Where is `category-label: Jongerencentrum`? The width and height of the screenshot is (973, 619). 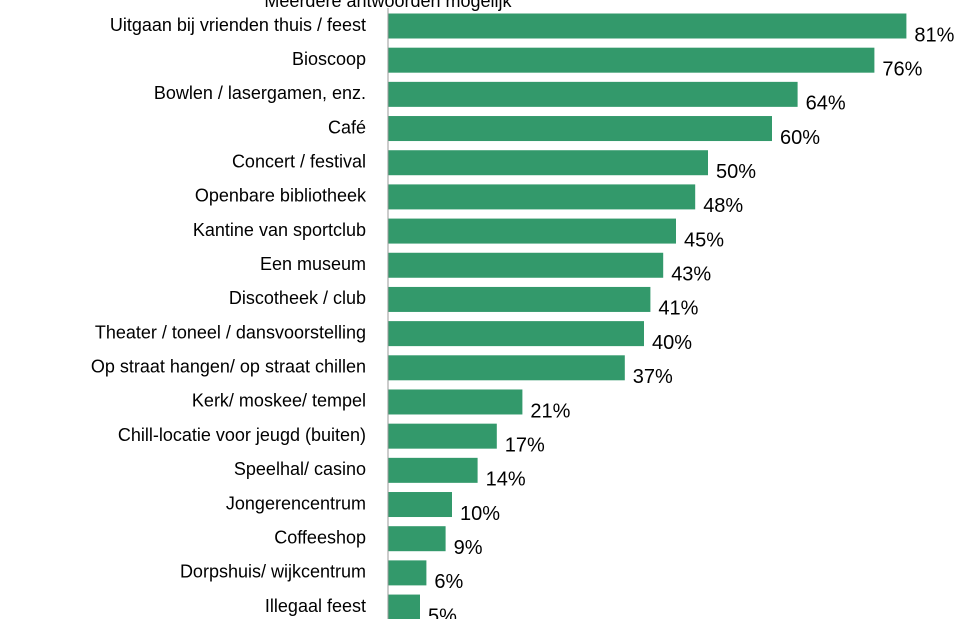 category-label: Jongerencentrum is located at coordinates (296, 503).